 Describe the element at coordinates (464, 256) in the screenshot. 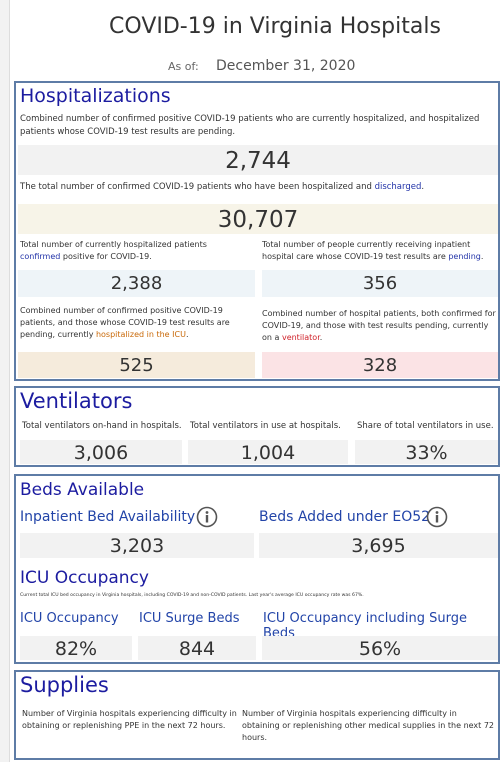

I see `highlight: pending` at that location.